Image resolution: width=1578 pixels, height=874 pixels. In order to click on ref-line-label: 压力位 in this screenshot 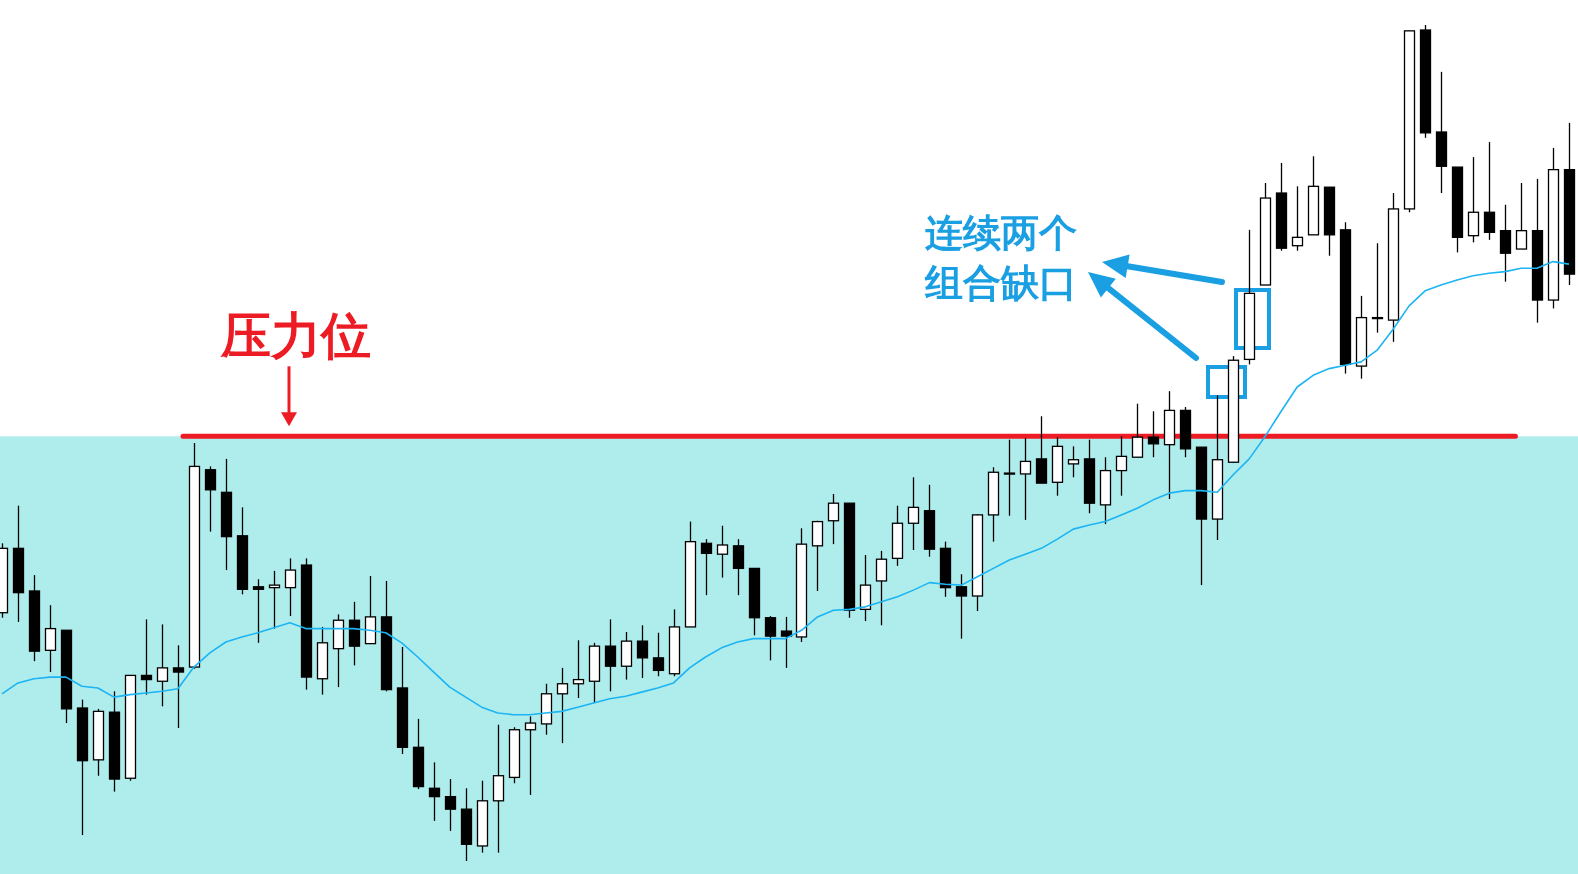, I will do `click(295, 336)`.